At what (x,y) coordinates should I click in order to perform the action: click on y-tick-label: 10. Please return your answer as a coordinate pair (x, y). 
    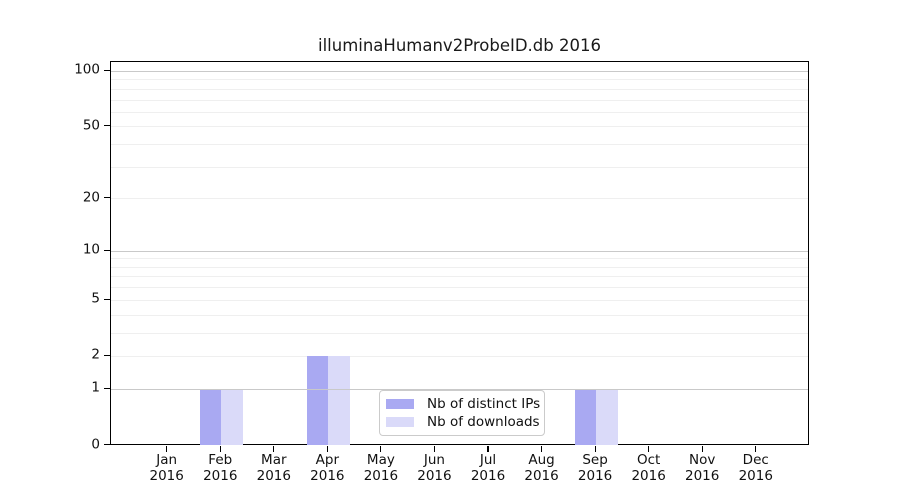
    Looking at the image, I should click on (91, 249).